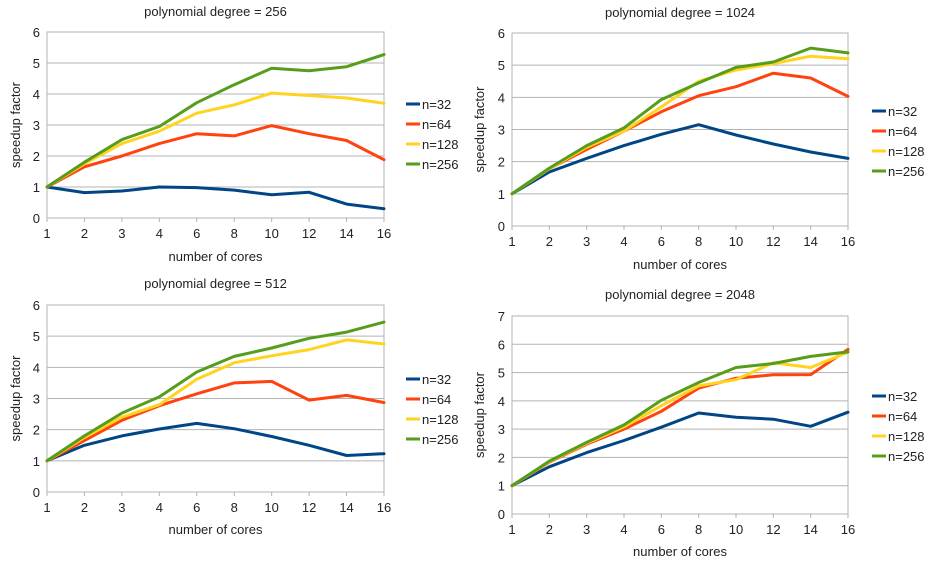 The width and height of the screenshot is (931, 562). Describe the element at coordinates (215, 11) in the screenshot. I see `chart-title: polynomial degree = 256` at that location.